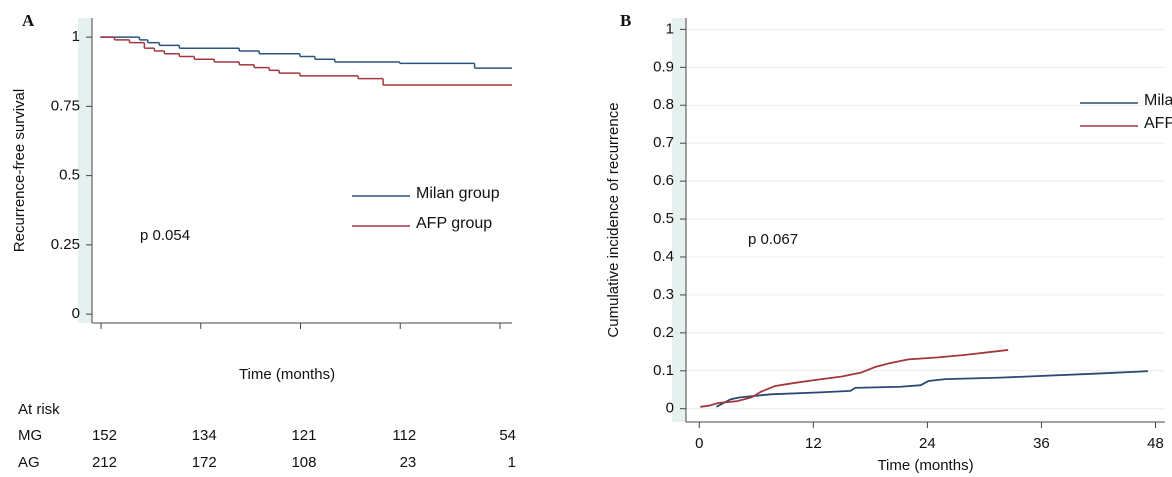 The image size is (1172, 477). I want to click on at-risk-count: 172, so click(204, 462).